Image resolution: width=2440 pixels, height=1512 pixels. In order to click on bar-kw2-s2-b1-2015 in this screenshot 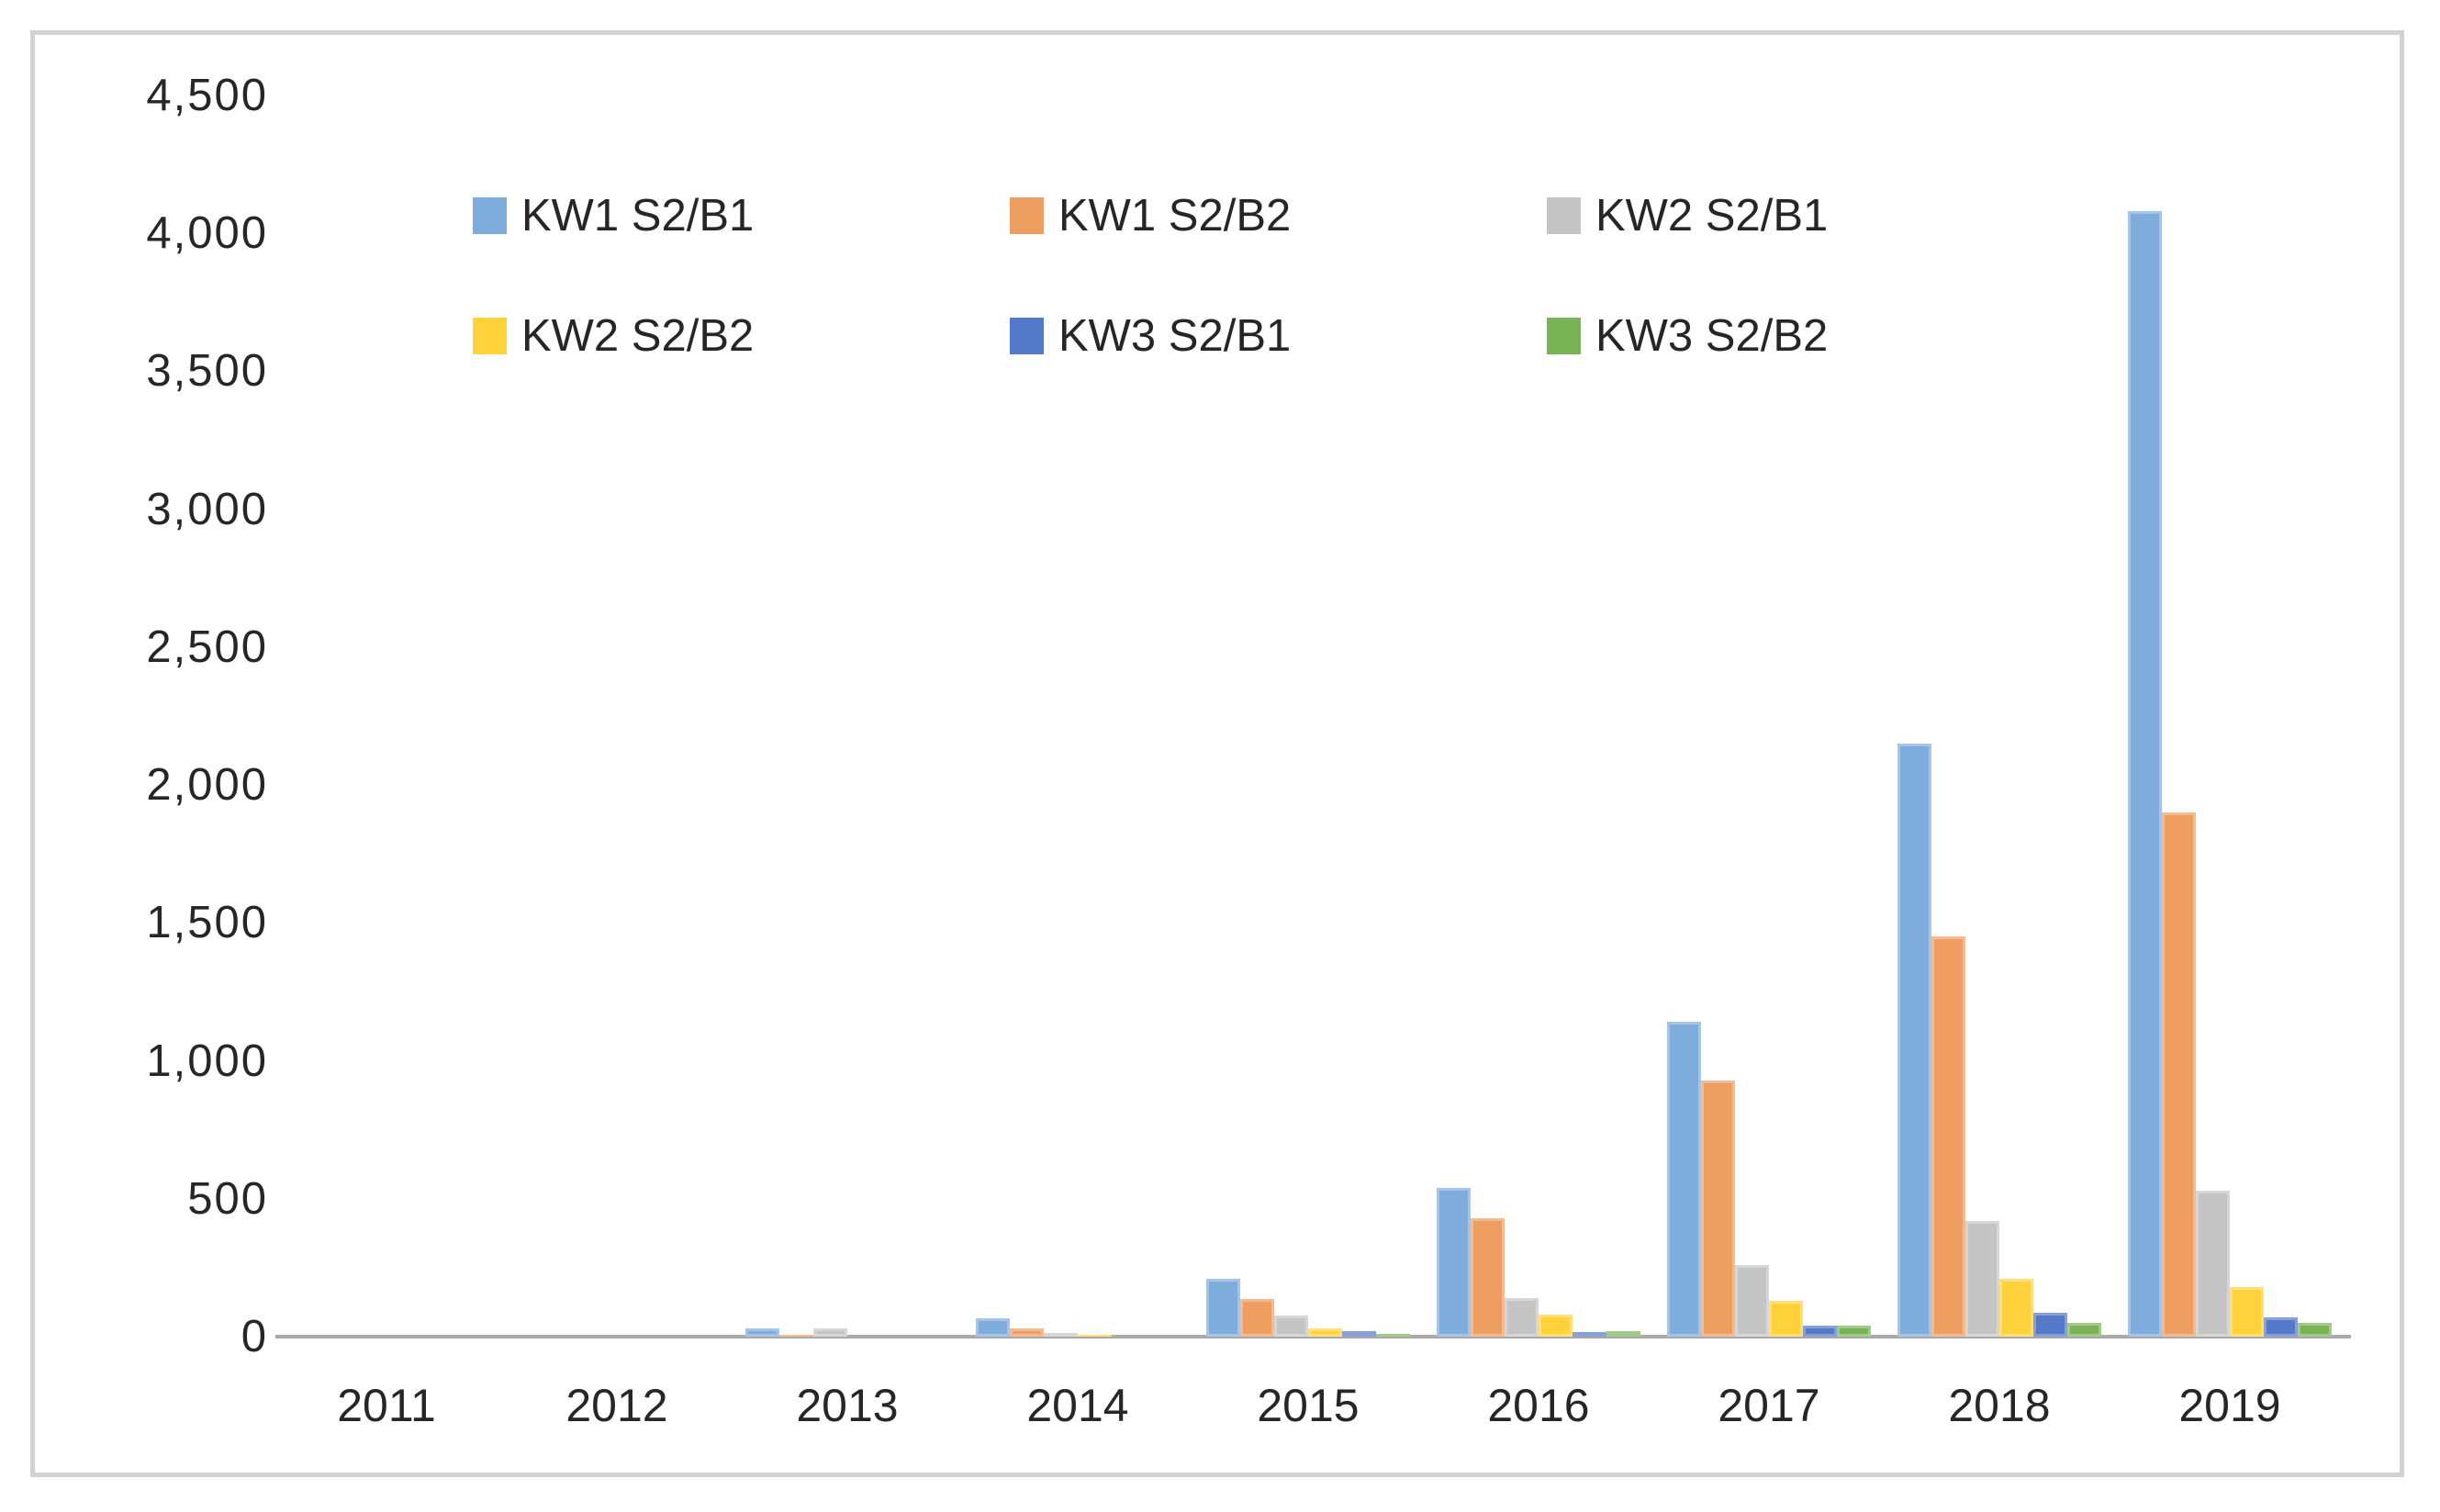, I will do `click(1291, 1326)`.